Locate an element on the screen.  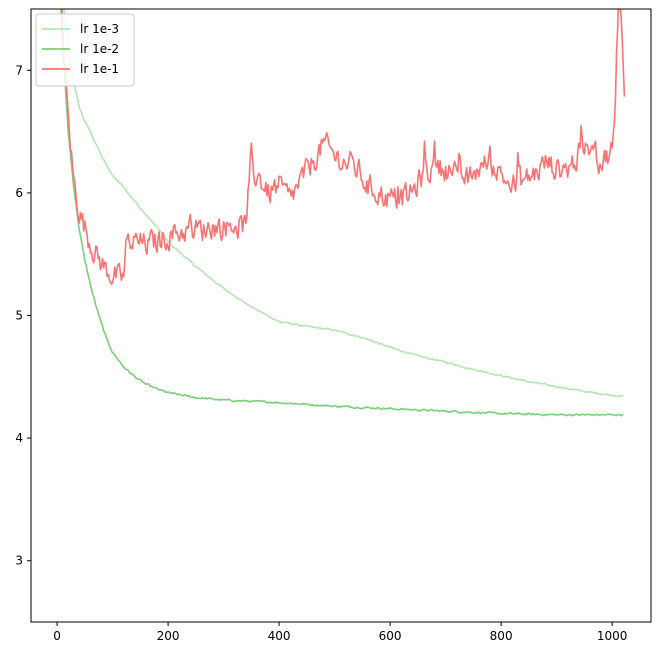
x-tick-label: 200 is located at coordinates (168, 636).